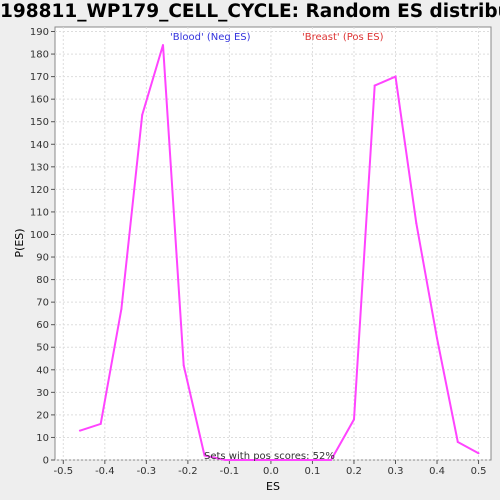  Describe the element at coordinates (354, 471) in the screenshot. I see `x-tick-label: 0.2` at that location.